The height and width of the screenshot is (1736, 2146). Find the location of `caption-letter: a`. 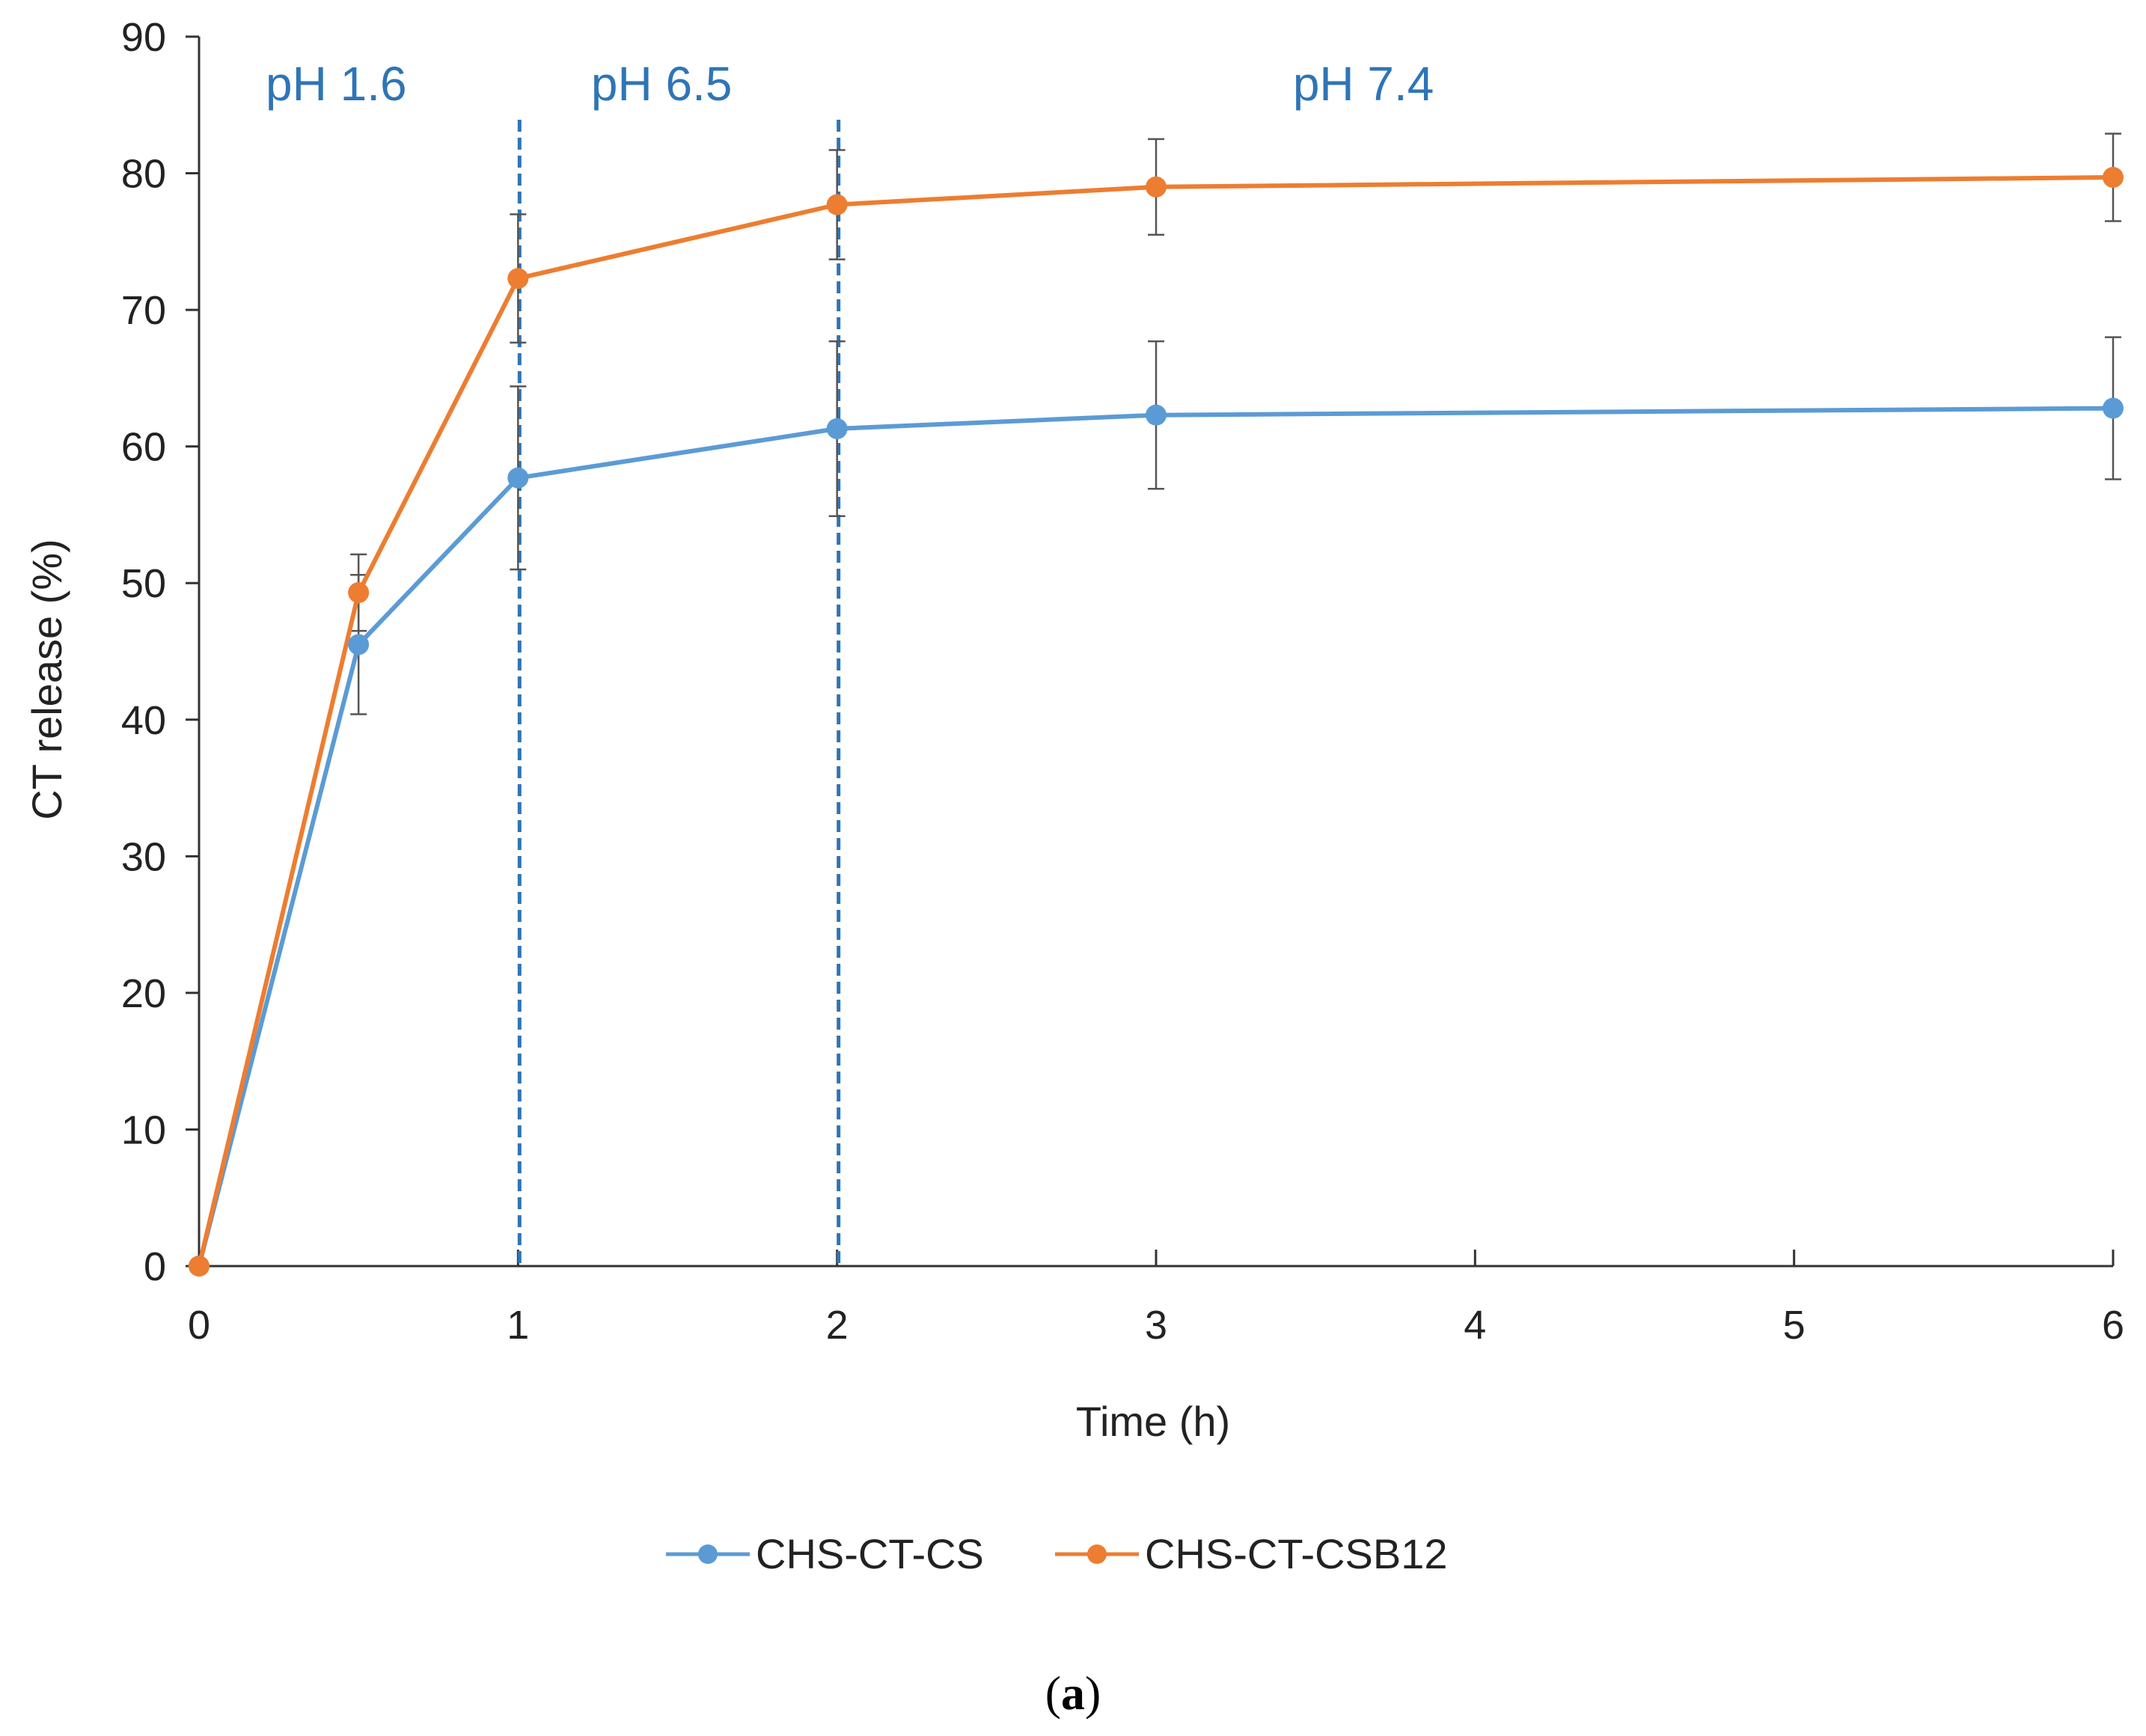

caption-letter: a is located at coordinates (1073, 1693).